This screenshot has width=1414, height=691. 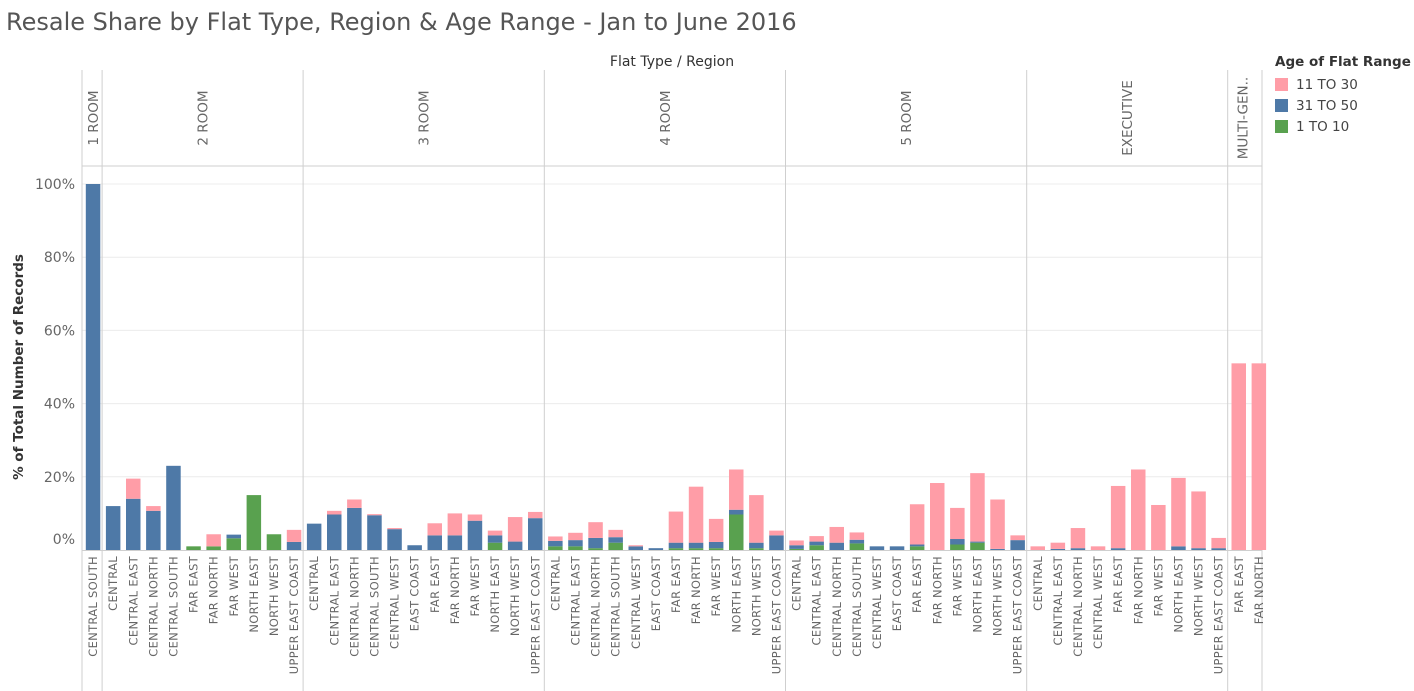 What do you see at coordinates (55, 185) in the screenshot?
I see `y-tick-label: 100%` at bounding box center [55, 185].